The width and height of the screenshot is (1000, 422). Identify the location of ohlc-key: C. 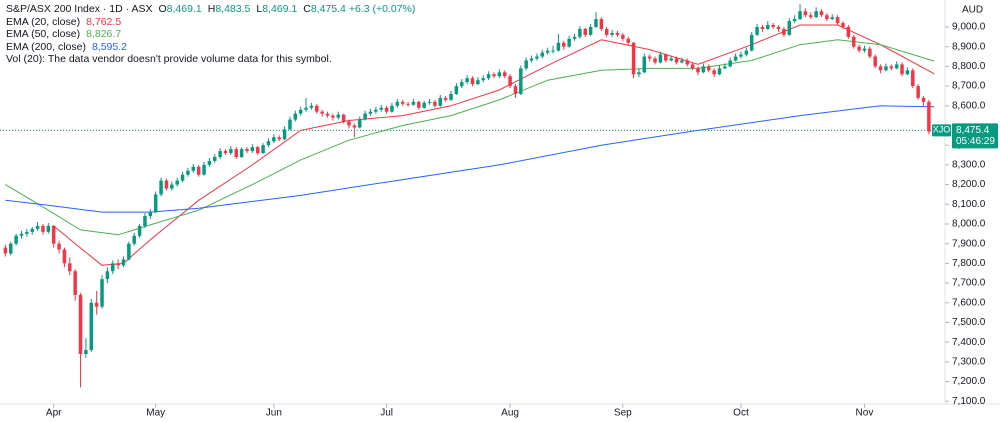
(307, 9).